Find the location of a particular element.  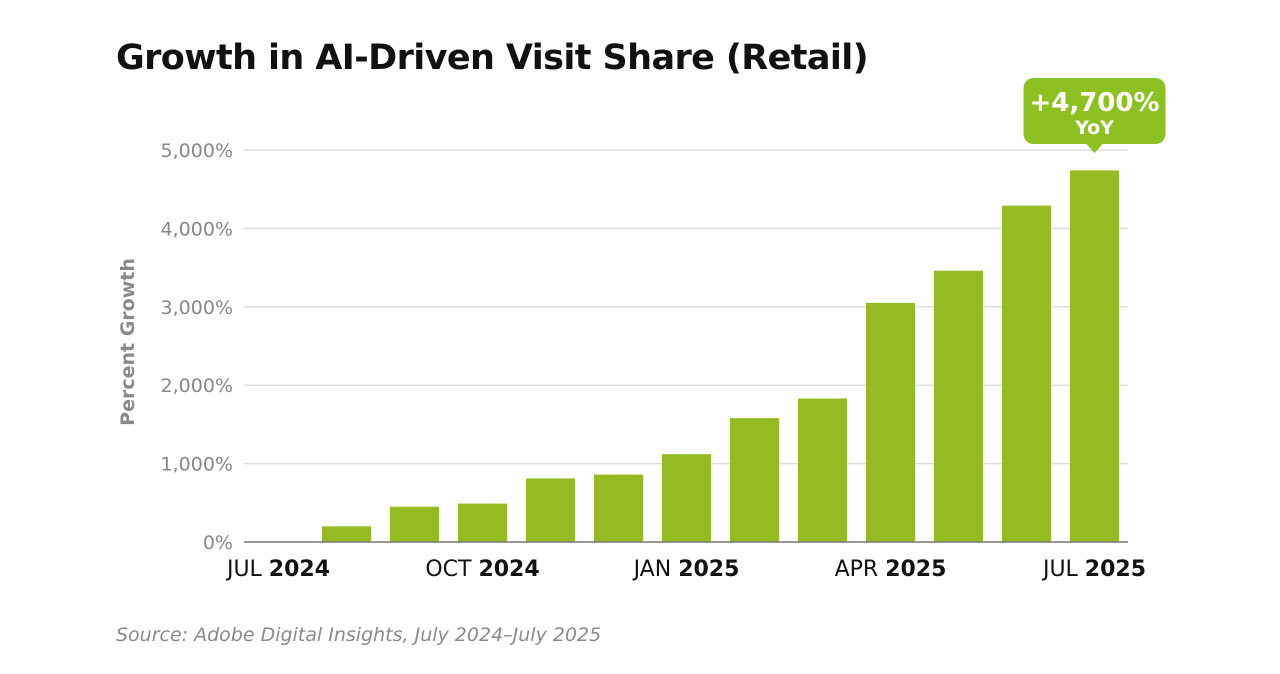

callout-value: +4,700% is located at coordinates (1094, 103).